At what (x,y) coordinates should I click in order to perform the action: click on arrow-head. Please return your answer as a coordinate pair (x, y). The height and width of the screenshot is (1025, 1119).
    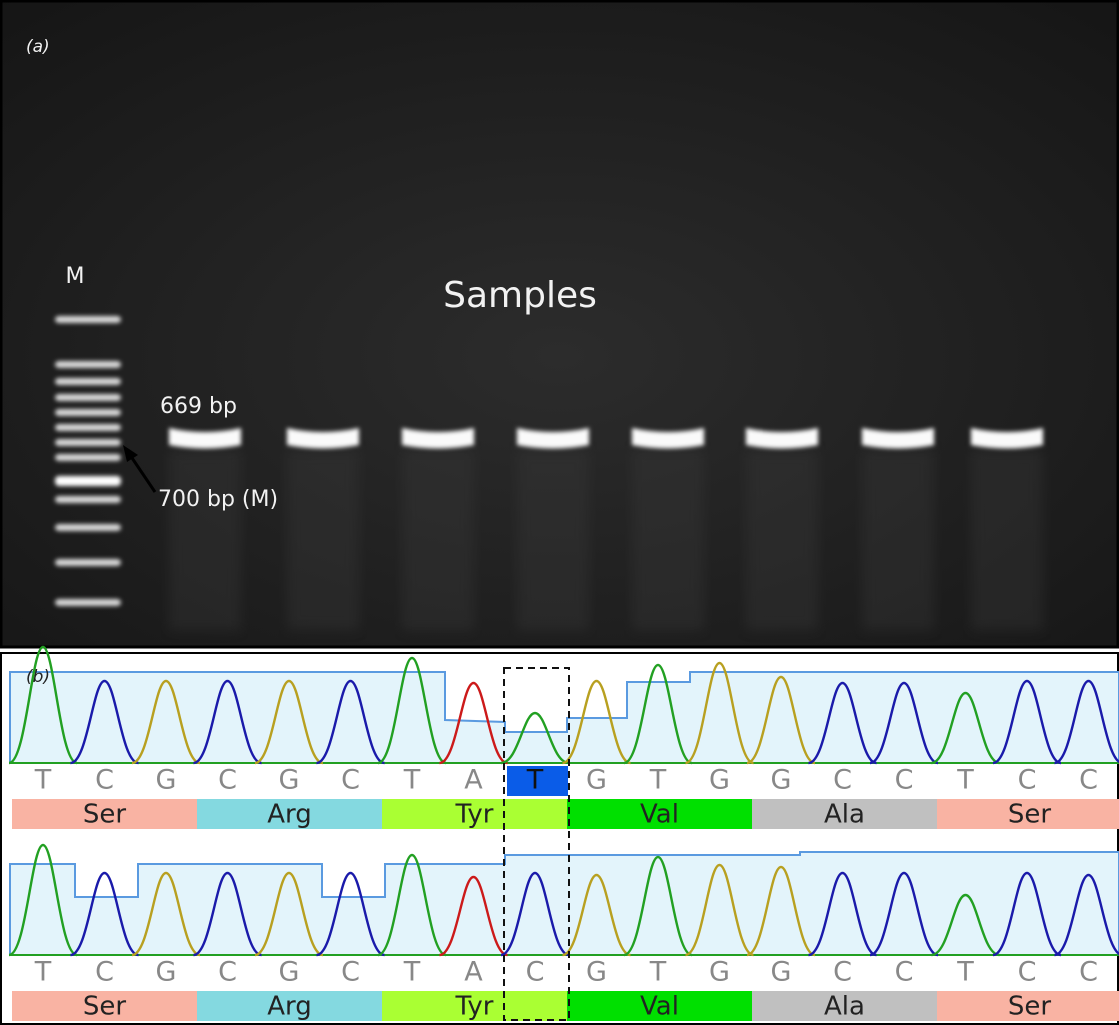
    Looking at the image, I should click on (130, 453).